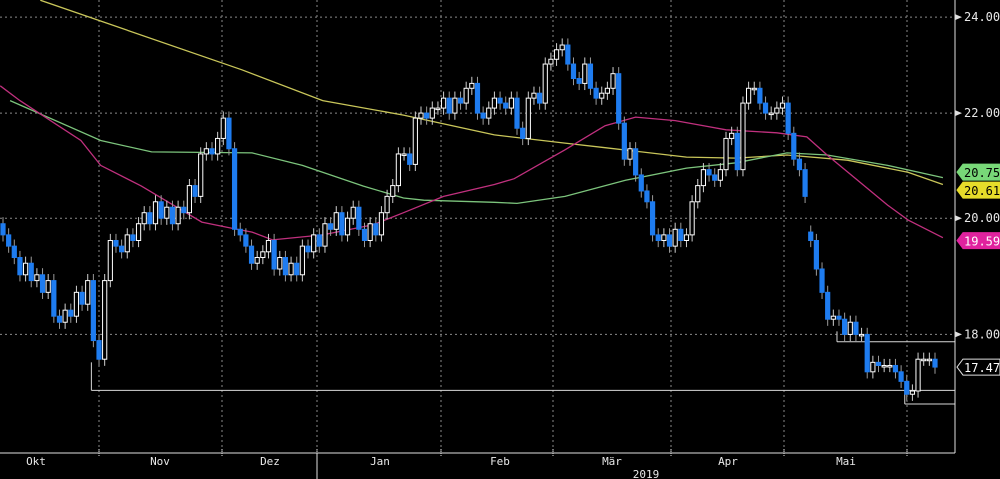 The width and height of the screenshot is (1000, 479). Describe the element at coordinates (958, 113) in the screenshot. I see `tick-arrow-icon` at that location.